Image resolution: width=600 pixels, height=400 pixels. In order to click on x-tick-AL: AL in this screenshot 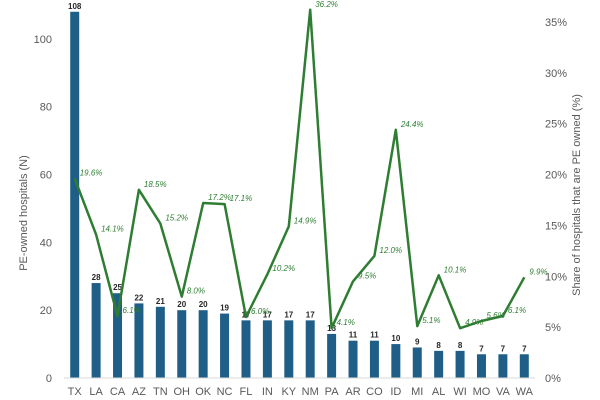, I will do `click(438, 392)`.